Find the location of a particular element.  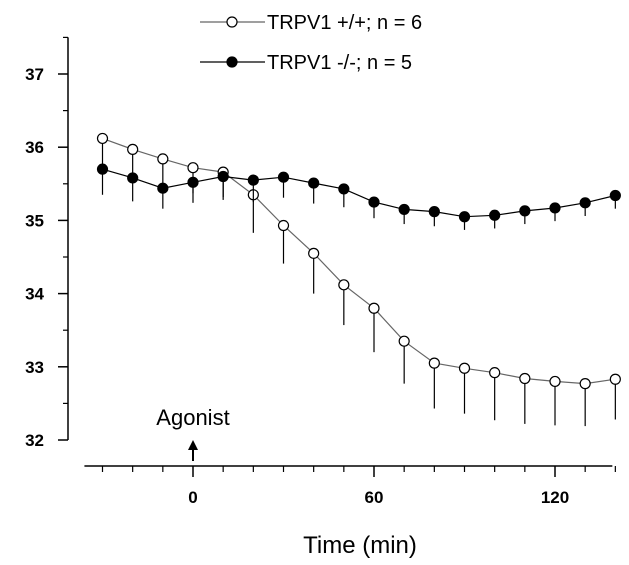

legend-item-2: TRPV1 -/-; n = 5 is located at coordinates (306, 63).